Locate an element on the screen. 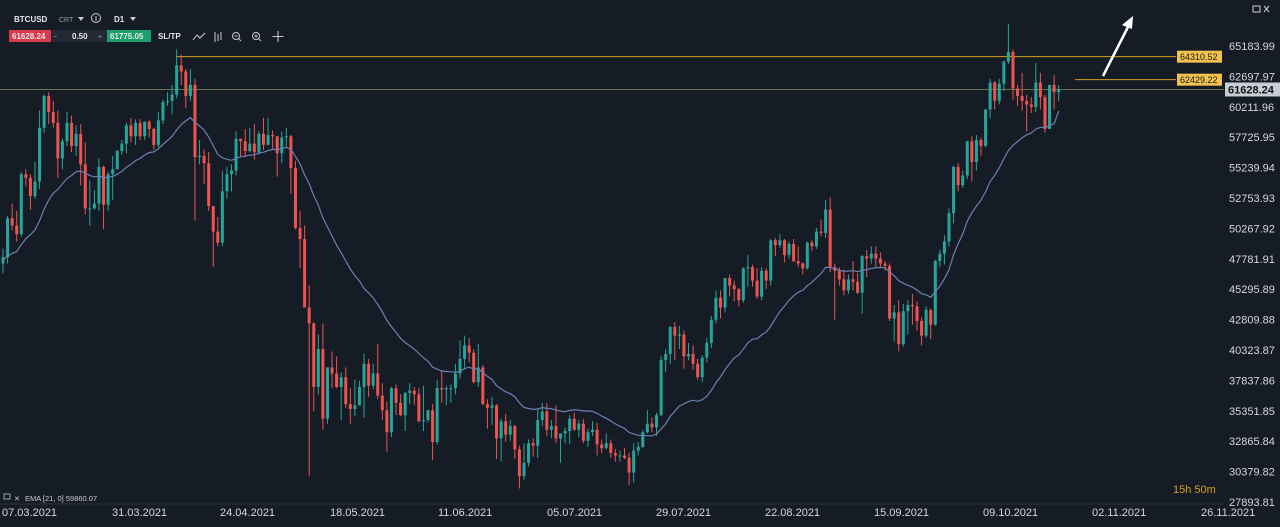  sltp-button: SL/TP is located at coordinates (169, 36).